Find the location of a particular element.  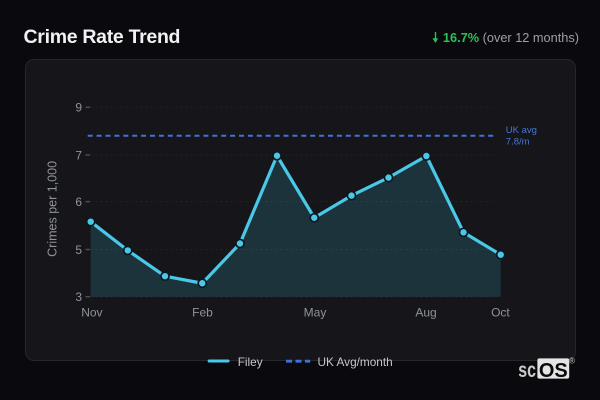

svg-text: 7 is located at coordinates (78, 156).